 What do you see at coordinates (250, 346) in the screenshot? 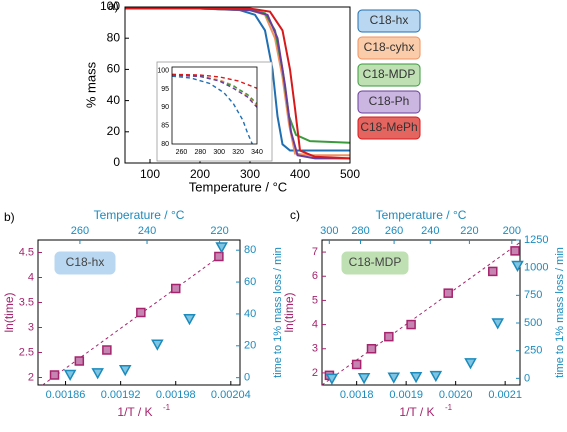
I see `y-right-tick-label-b: 20` at bounding box center [250, 346].